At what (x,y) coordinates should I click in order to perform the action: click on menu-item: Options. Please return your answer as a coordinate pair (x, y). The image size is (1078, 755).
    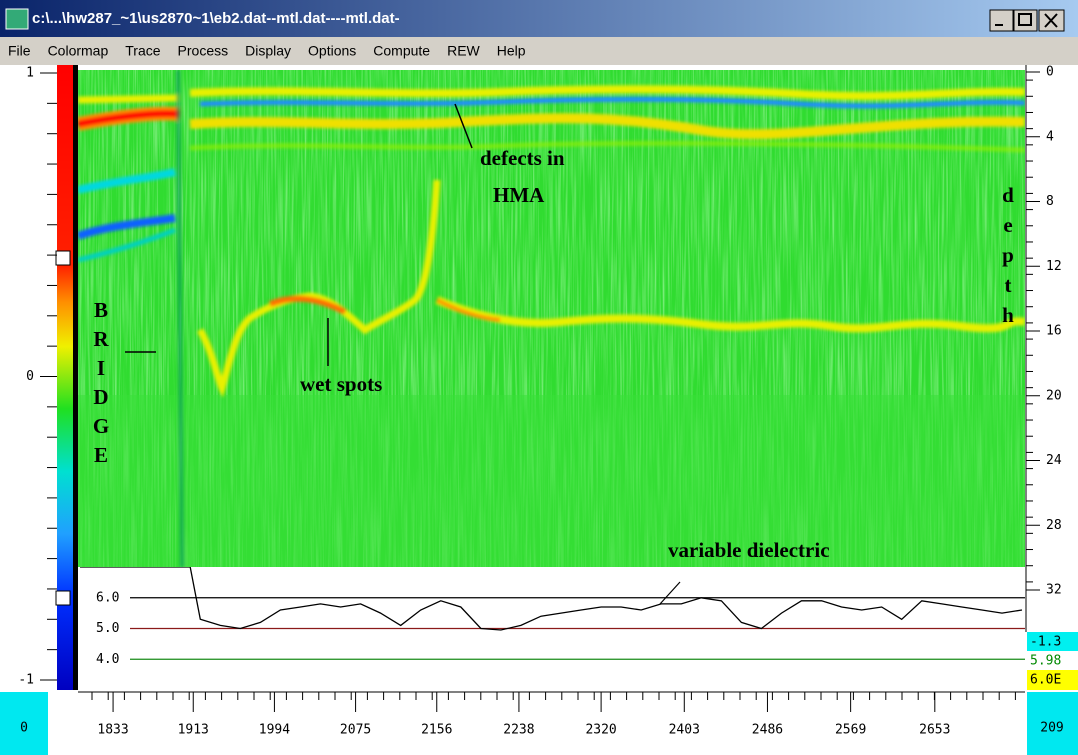
    Looking at the image, I should click on (332, 51).